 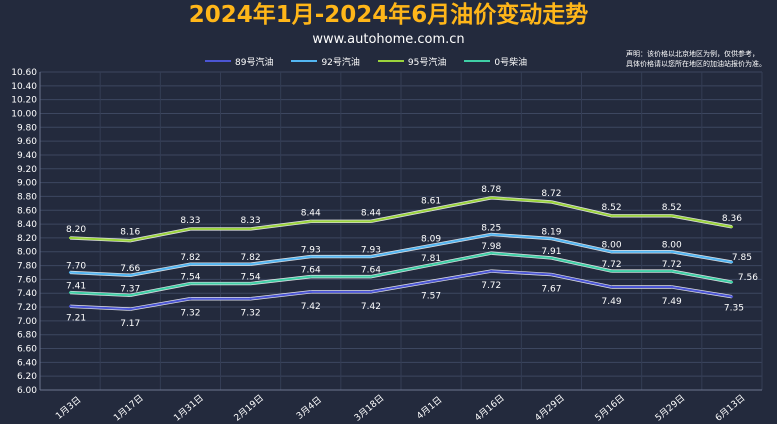 I want to click on data-label: 8.09, so click(x=431, y=240).